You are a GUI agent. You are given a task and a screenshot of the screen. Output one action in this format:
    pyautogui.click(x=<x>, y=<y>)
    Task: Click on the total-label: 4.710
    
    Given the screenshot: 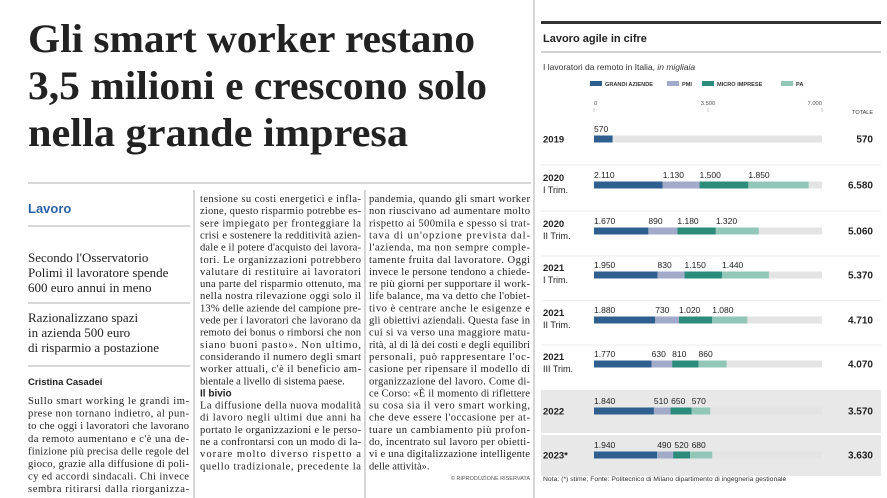 What is the action you would take?
    pyautogui.click(x=860, y=321)
    